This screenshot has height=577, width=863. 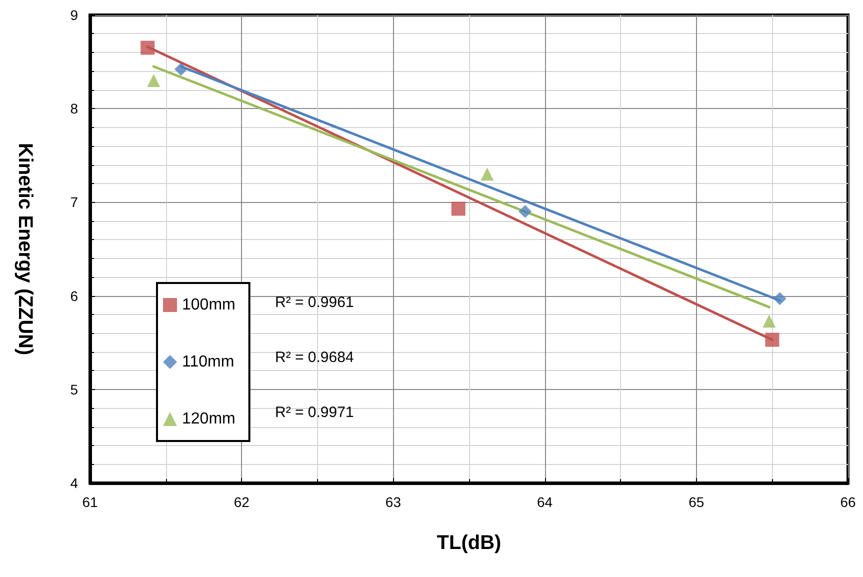 What do you see at coordinates (469, 543) in the screenshot?
I see `x-axis-title: TL(dB)` at bounding box center [469, 543].